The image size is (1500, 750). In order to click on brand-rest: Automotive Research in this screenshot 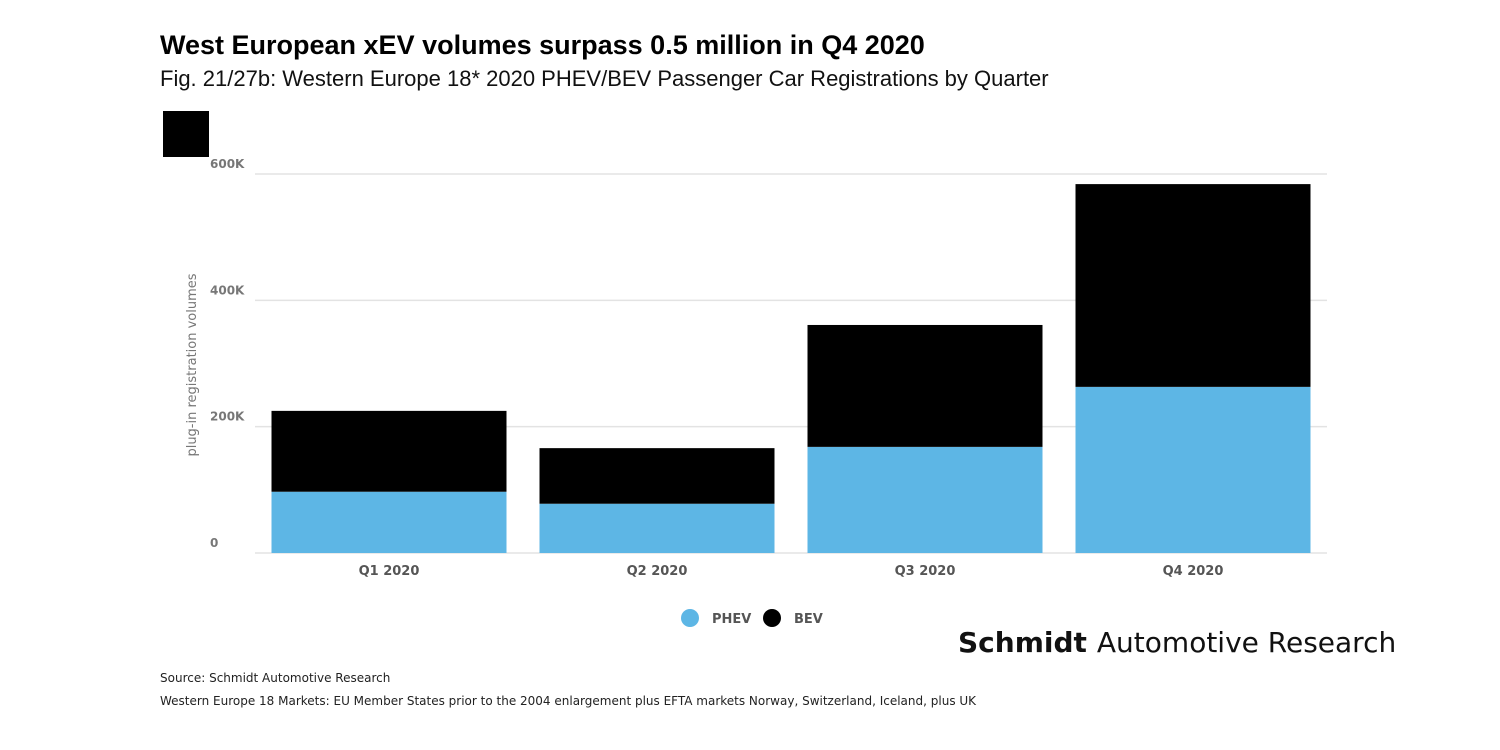, I will do `click(1246, 642)`.